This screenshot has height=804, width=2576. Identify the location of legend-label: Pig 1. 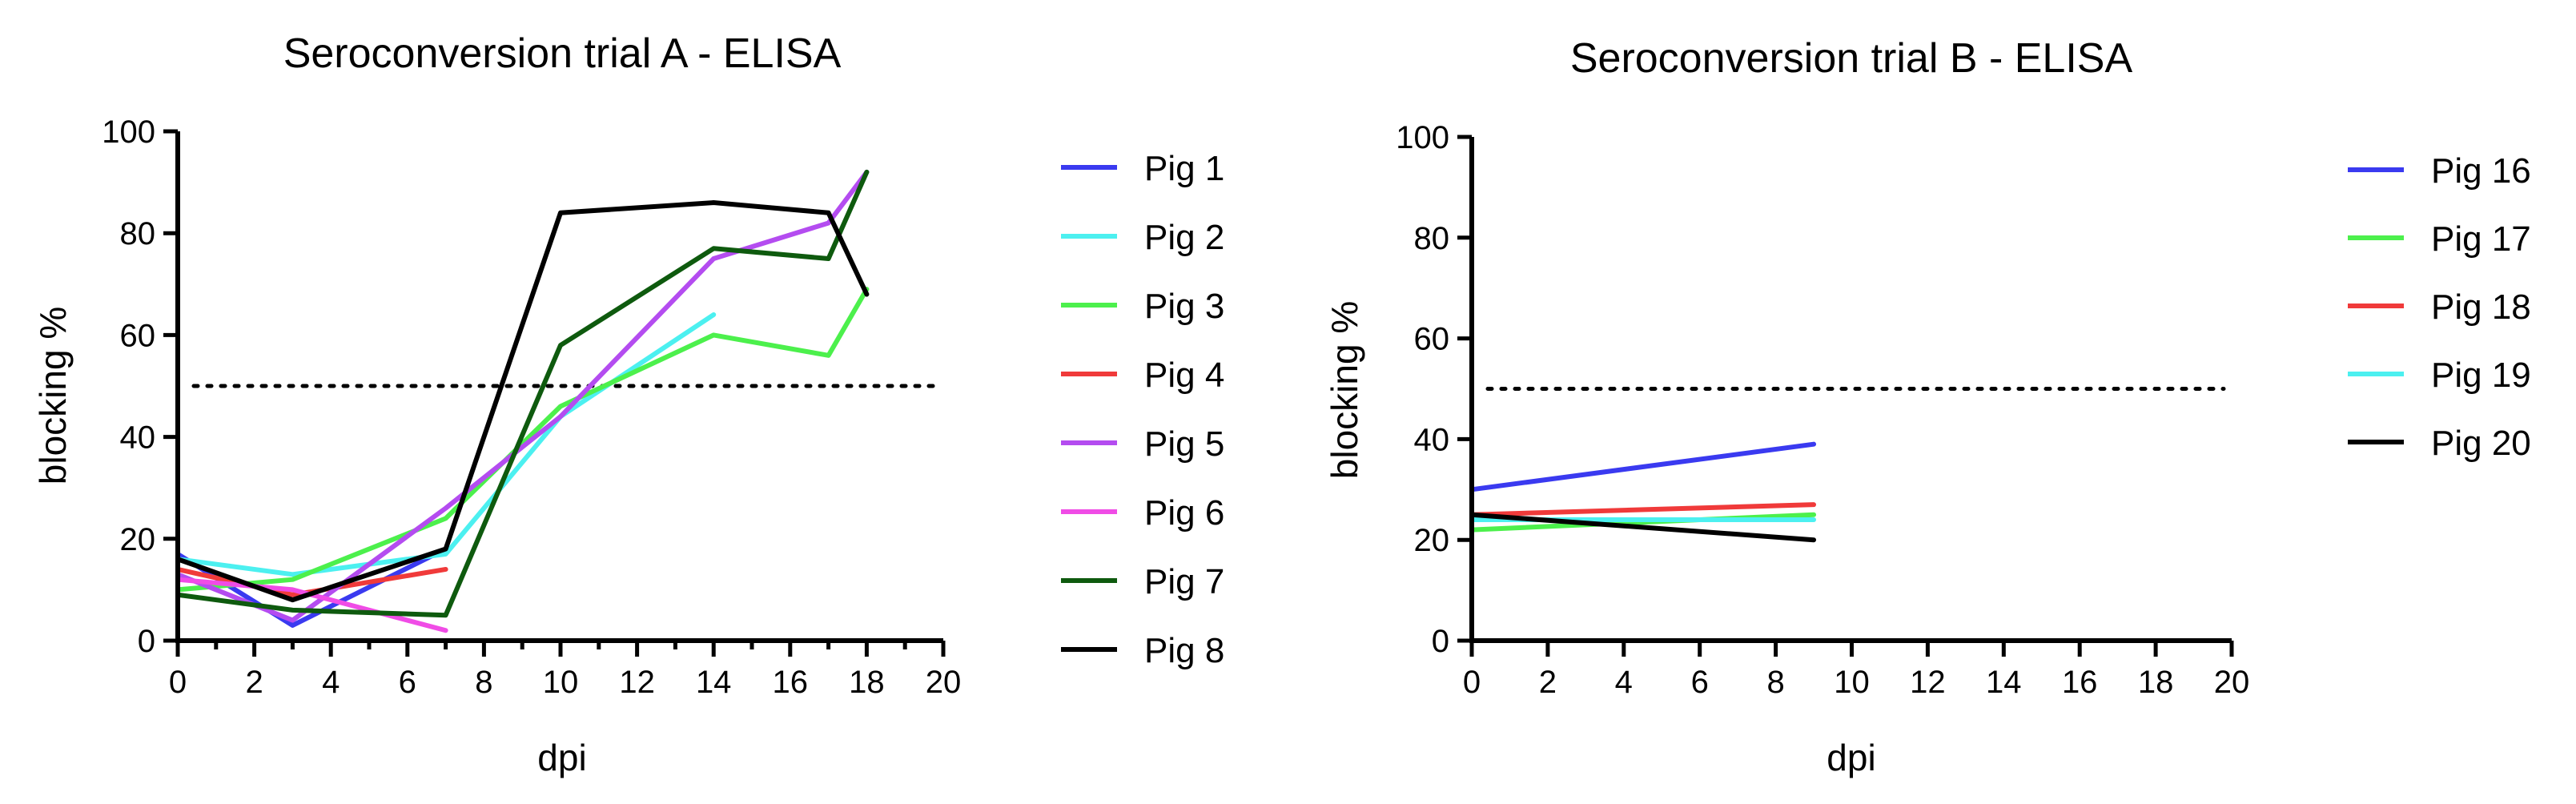
(1184, 168).